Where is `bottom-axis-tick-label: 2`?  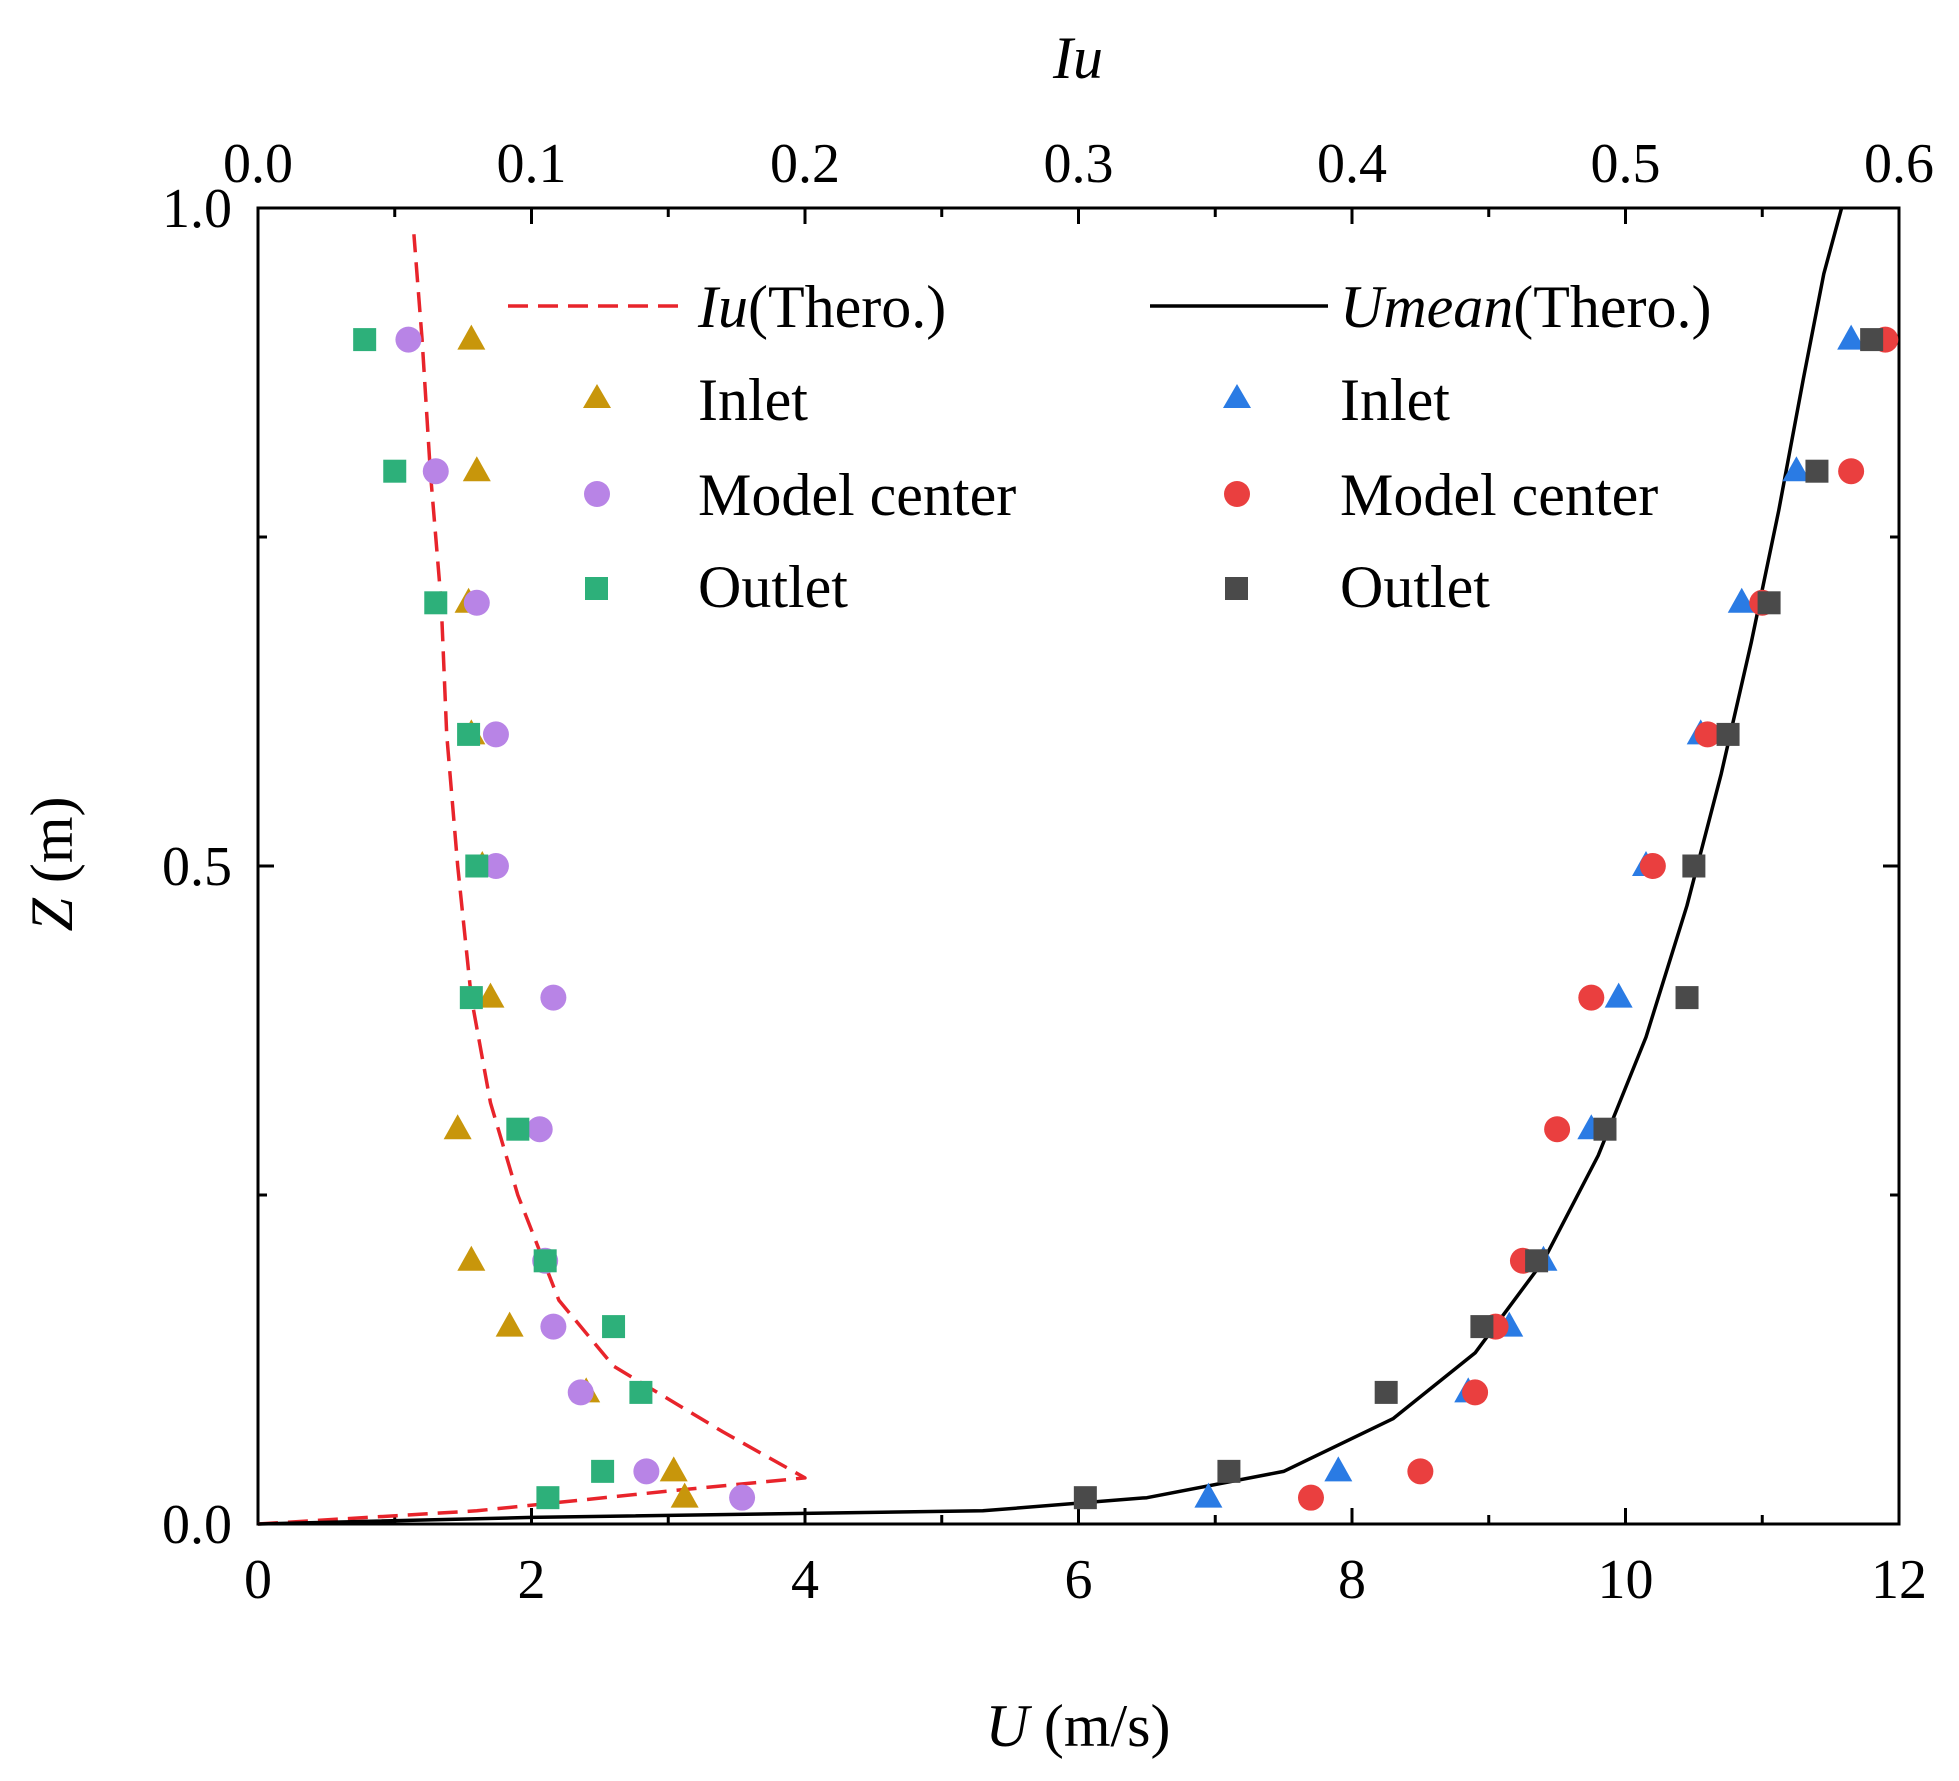
bottom-axis-tick-label: 2 is located at coordinates (532, 1580).